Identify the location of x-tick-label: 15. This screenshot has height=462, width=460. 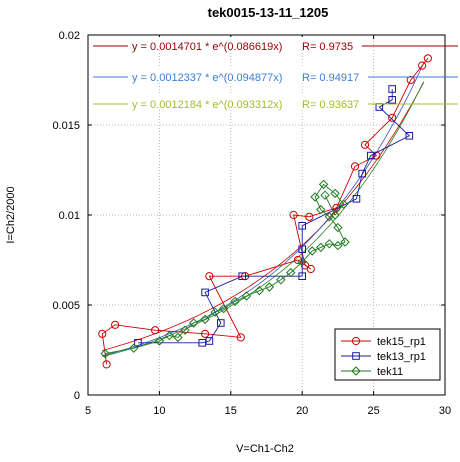
(231, 411).